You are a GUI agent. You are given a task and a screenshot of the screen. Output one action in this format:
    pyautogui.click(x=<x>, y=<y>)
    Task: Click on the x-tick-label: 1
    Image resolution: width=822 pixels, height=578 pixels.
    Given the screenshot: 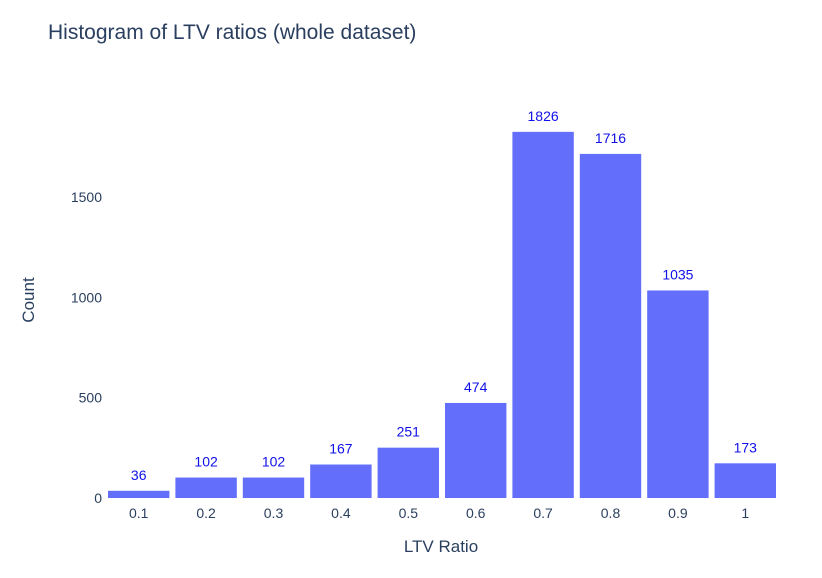 What is the action you would take?
    pyautogui.click(x=745, y=513)
    